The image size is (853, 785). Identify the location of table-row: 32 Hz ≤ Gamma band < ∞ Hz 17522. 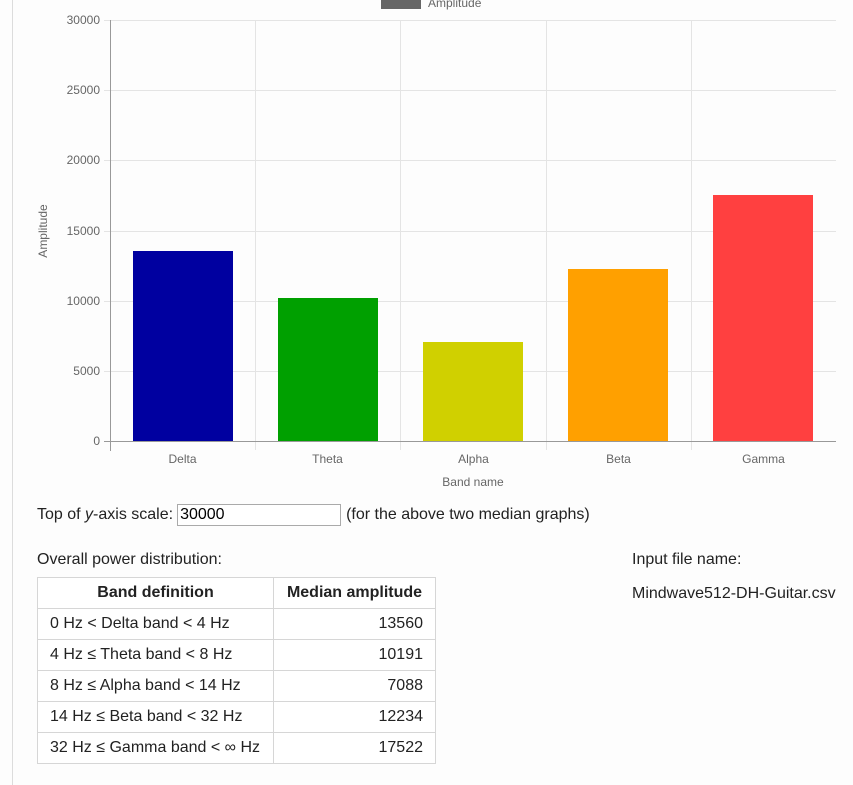
(236, 748).